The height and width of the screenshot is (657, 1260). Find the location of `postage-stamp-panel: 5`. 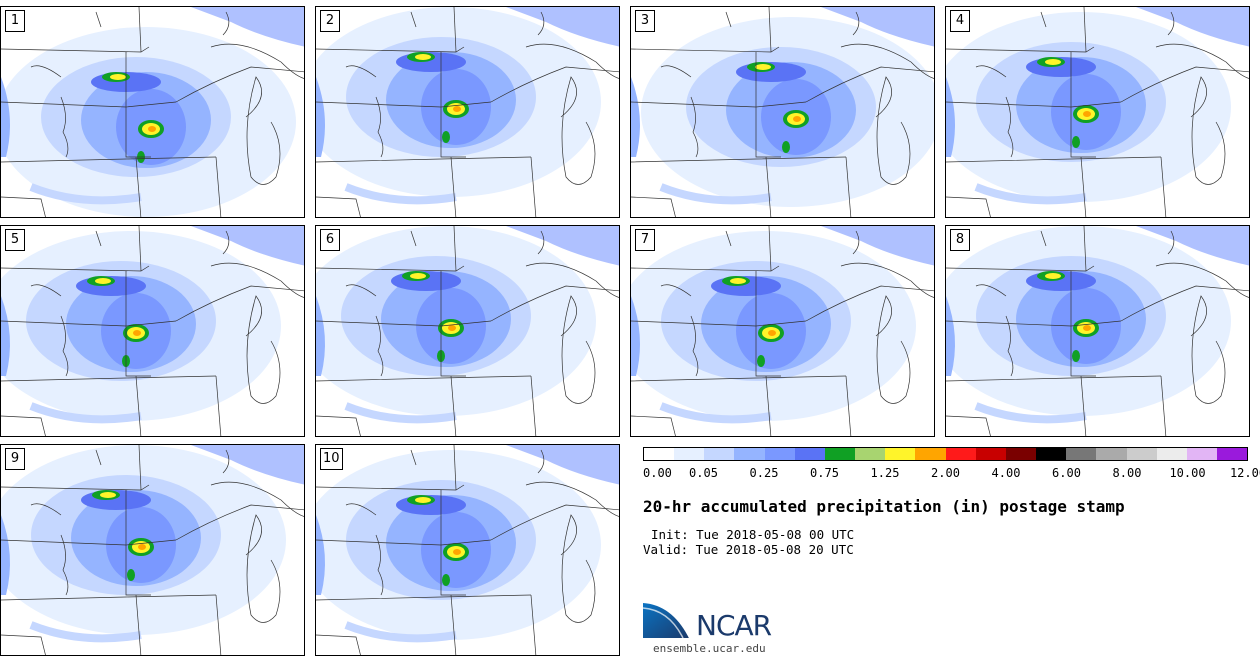

postage-stamp-panel: 5 is located at coordinates (152, 331).